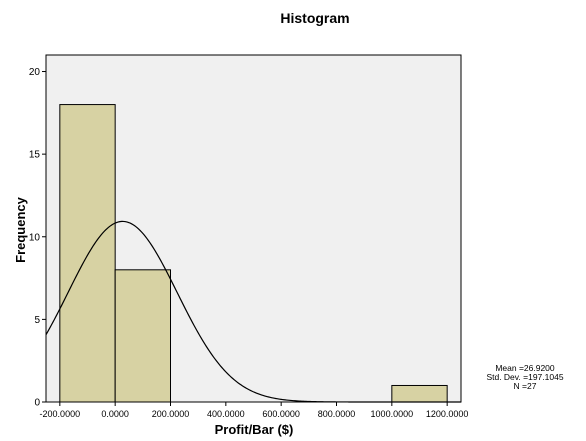 The height and width of the screenshot is (441, 586). I want to click on x-tick-label: 400.0000, so click(226, 414).